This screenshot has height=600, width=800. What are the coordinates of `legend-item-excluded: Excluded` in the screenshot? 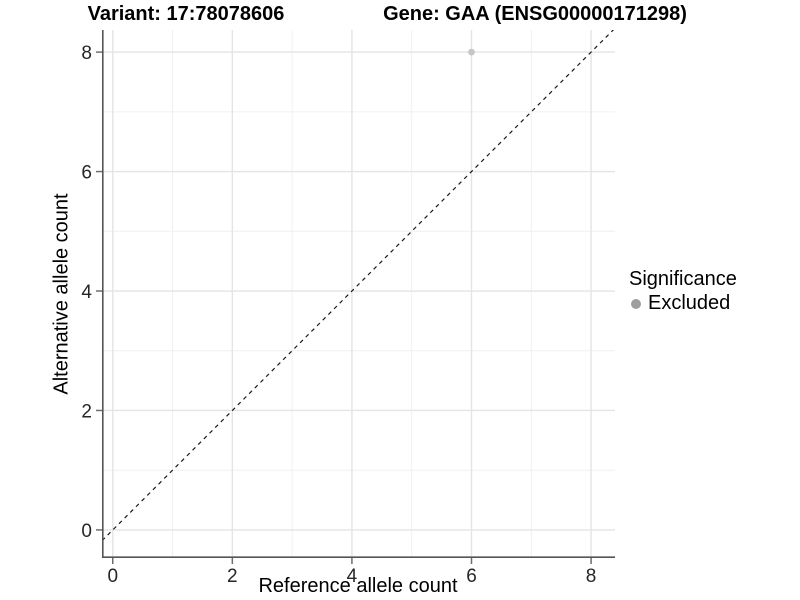 It's located at (683, 303).